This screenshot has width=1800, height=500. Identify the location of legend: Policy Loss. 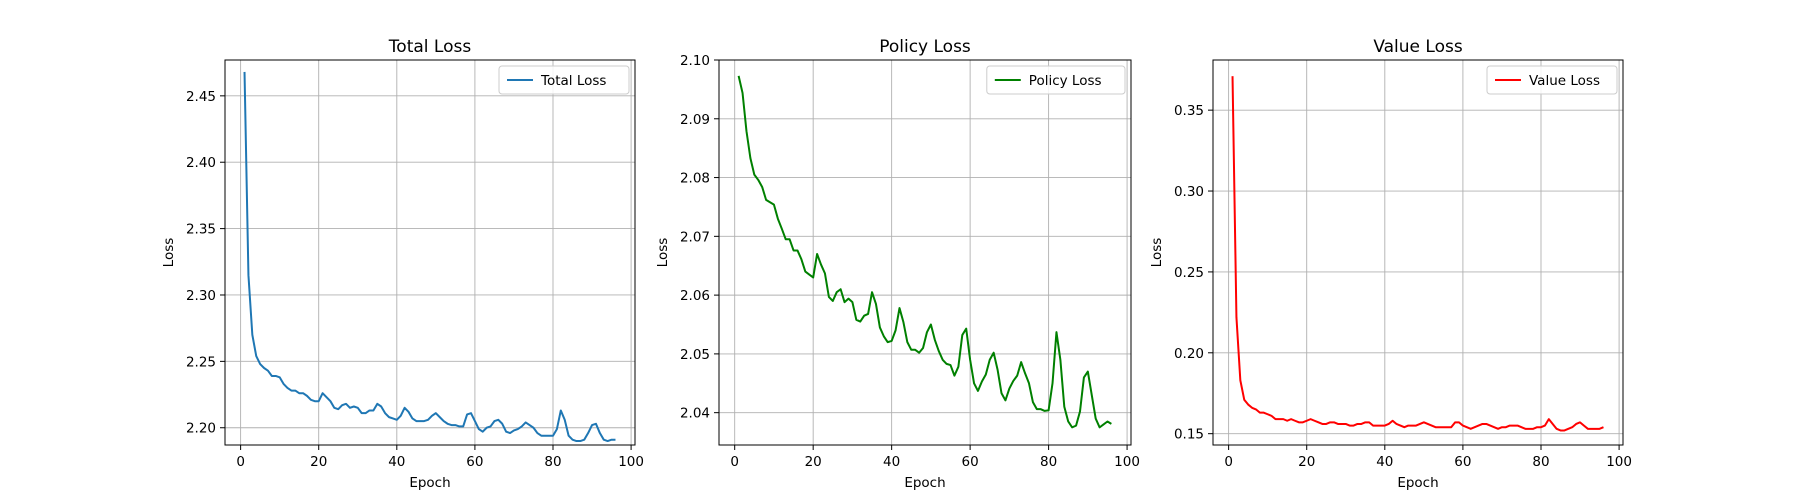
(1056, 80).